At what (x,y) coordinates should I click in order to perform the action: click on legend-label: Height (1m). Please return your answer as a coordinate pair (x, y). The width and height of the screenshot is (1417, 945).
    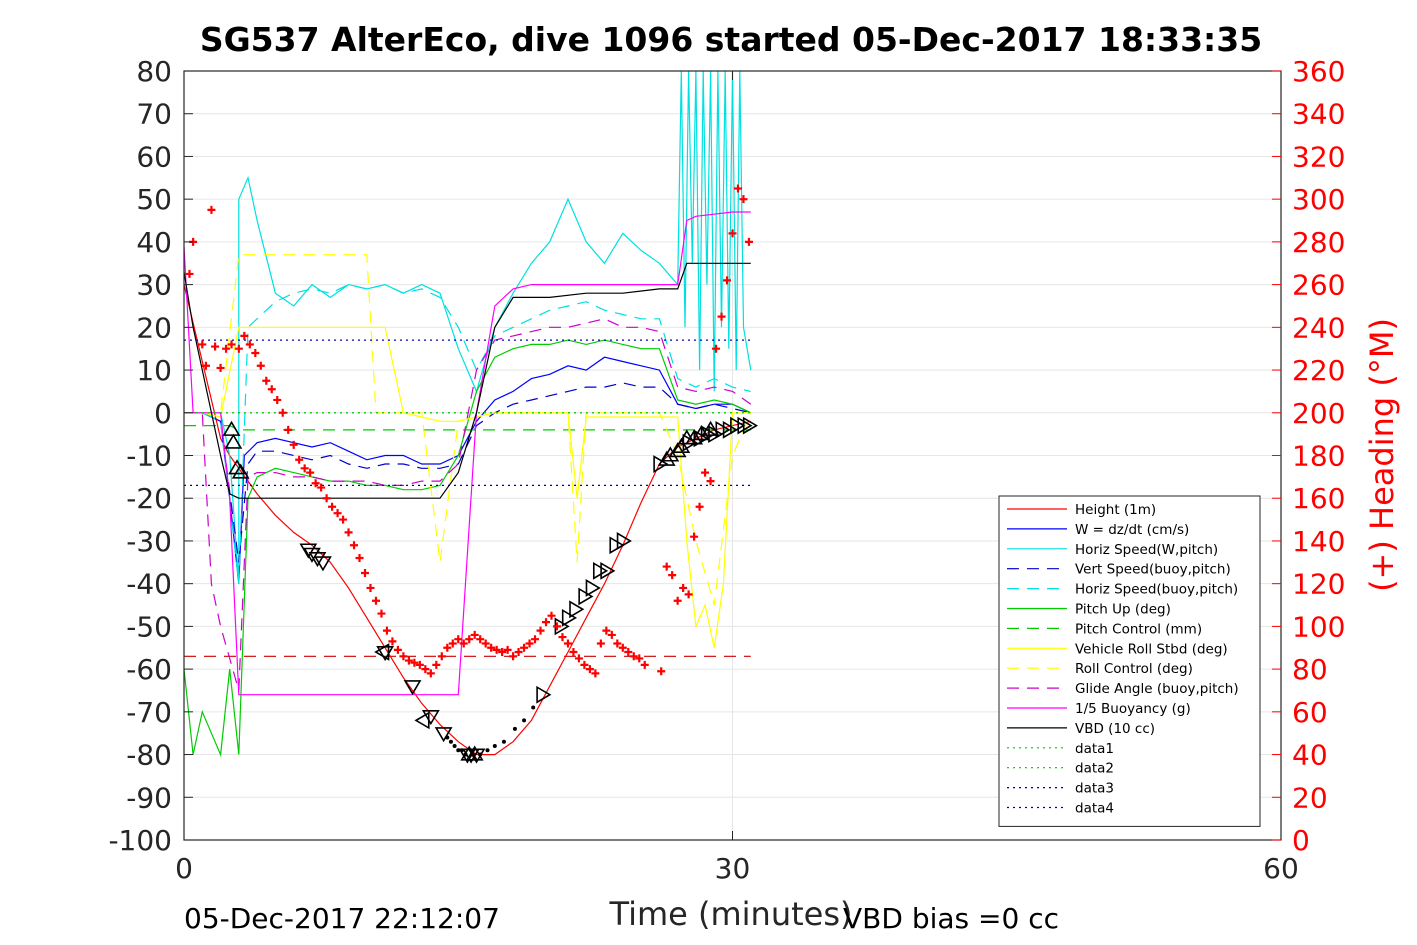
    Looking at the image, I should click on (1115, 510).